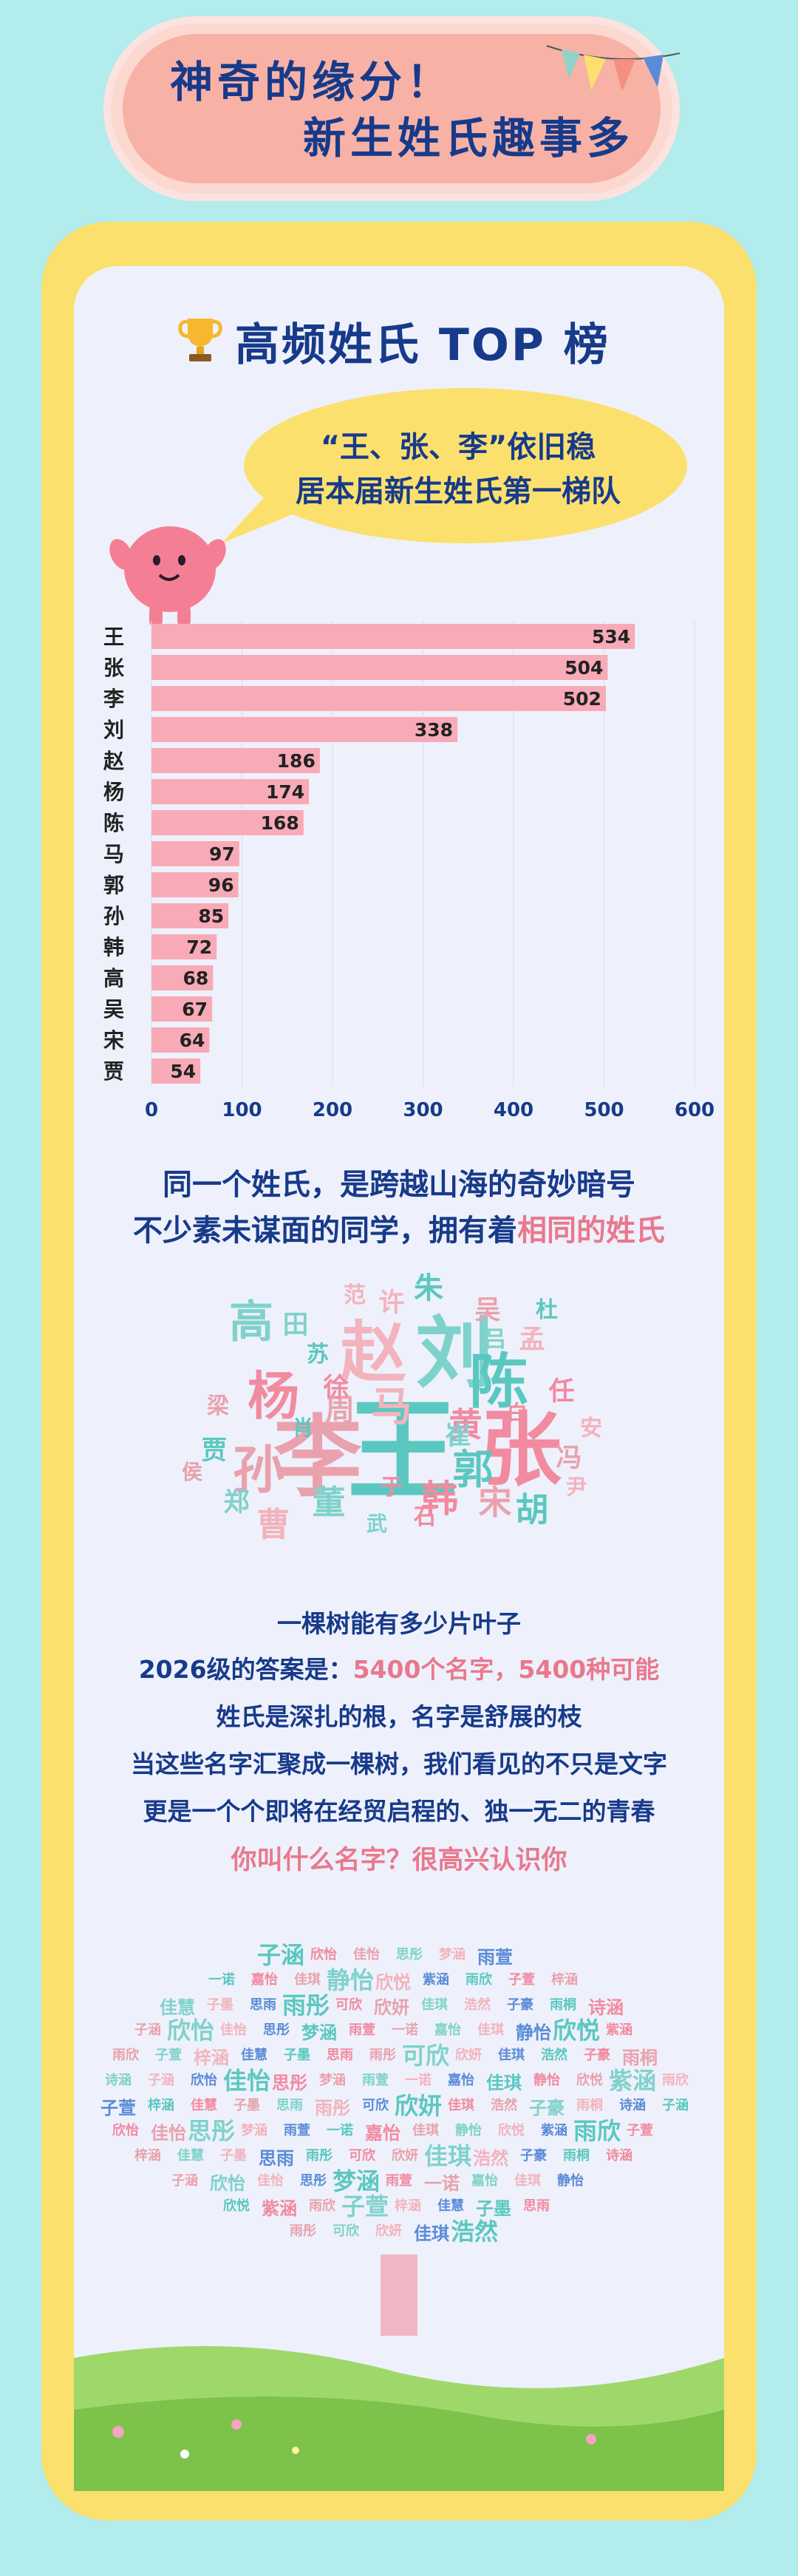 The height and width of the screenshot is (2576, 798). Describe the element at coordinates (547, 1310) in the screenshot. I see `cloud-word: 杜` at that location.